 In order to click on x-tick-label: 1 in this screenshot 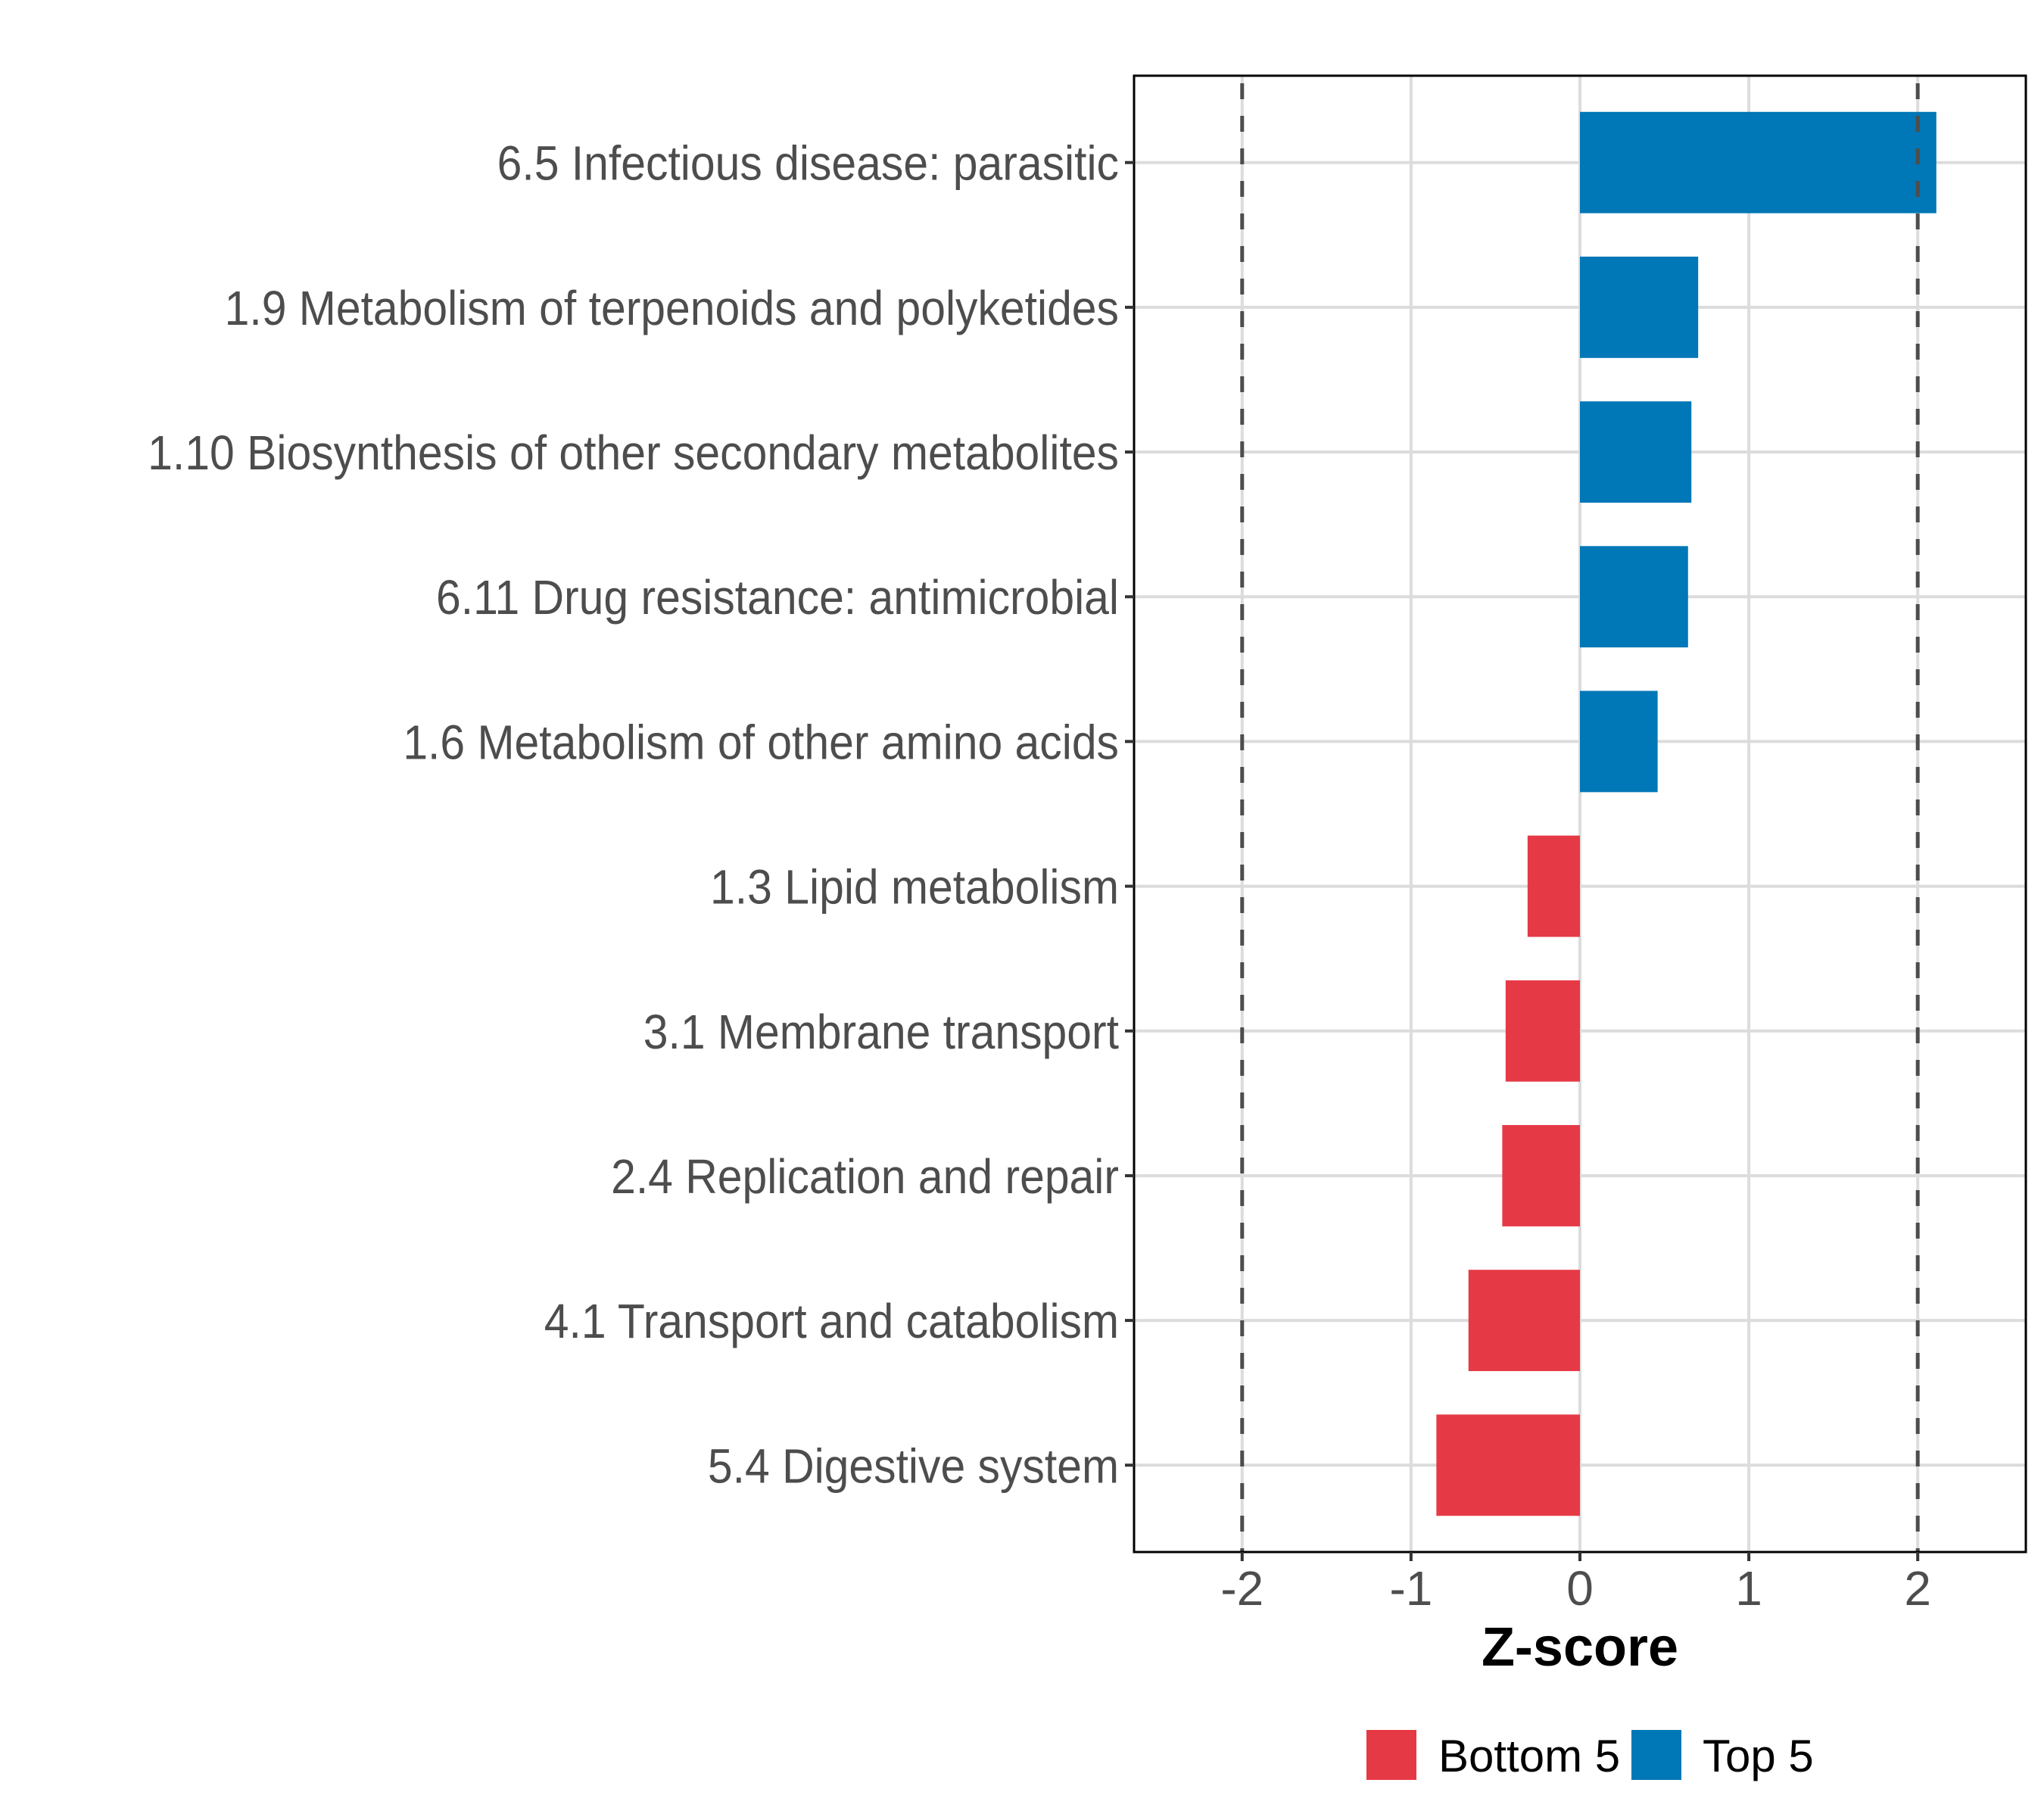, I will do `click(1748, 1588)`.